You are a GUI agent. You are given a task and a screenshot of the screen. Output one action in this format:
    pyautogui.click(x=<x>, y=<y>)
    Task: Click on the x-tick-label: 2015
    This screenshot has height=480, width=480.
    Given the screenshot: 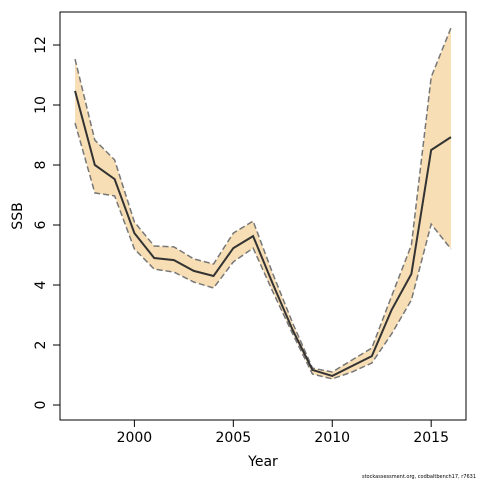 What is the action you would take?
    pyautogui.click(x=431, y=438)
    